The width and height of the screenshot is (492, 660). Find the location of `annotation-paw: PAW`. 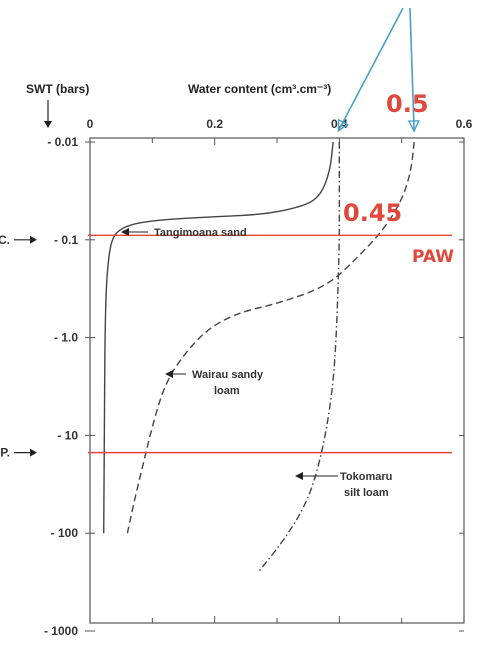

annotation-paw: PAW is located at coordinates (433, 257).